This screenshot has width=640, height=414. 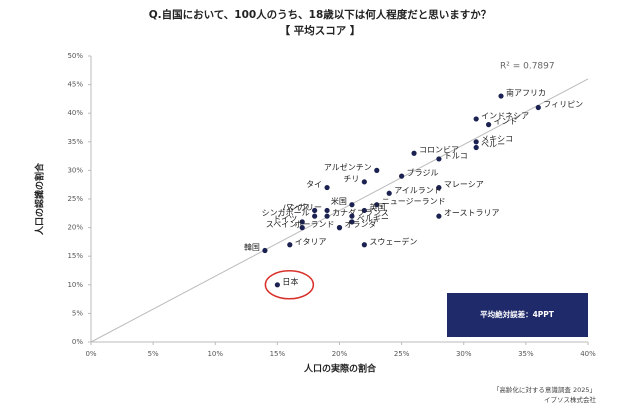 What do you see at coordinates (75, 170) in the screenshot?
I see `y-tick-label: 30%` at bounding box center [75, 170].